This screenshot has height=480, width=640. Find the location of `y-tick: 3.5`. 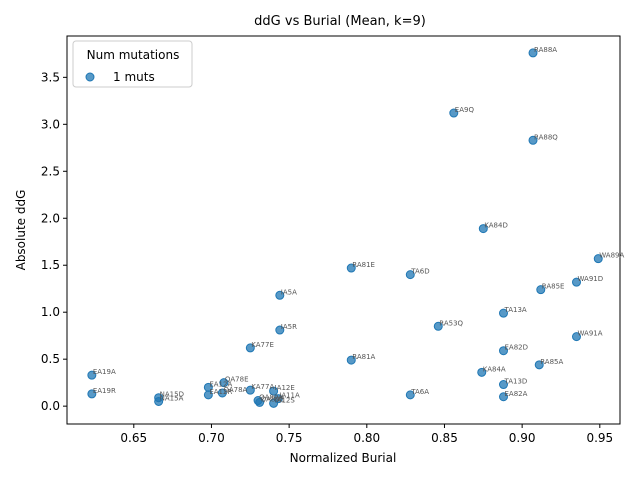

y-tick: 3.5 is located at coordinates (54, 77).